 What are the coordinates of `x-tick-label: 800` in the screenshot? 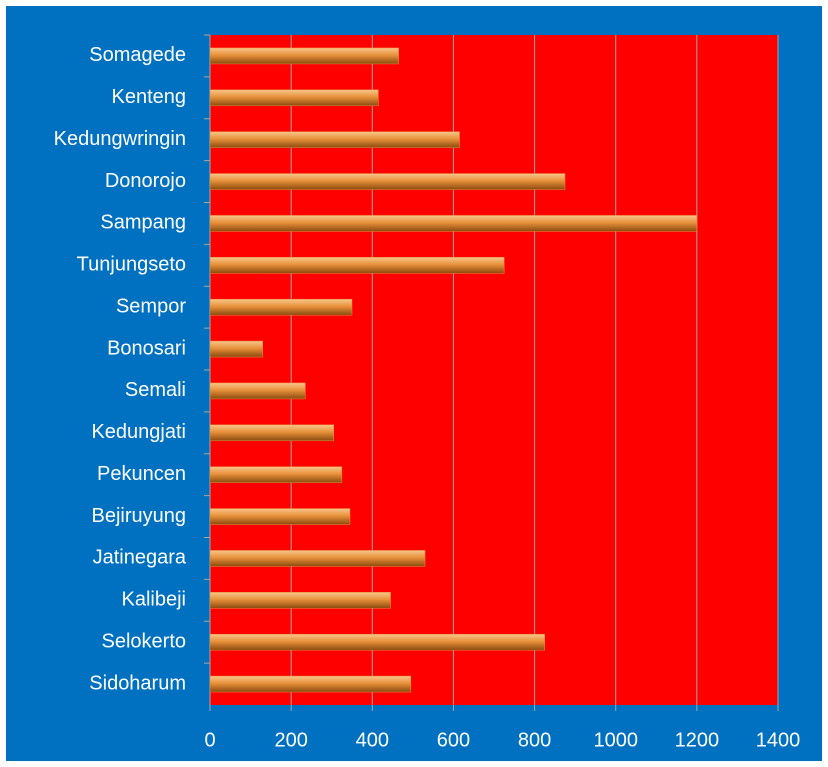 It's located at (534, 740).